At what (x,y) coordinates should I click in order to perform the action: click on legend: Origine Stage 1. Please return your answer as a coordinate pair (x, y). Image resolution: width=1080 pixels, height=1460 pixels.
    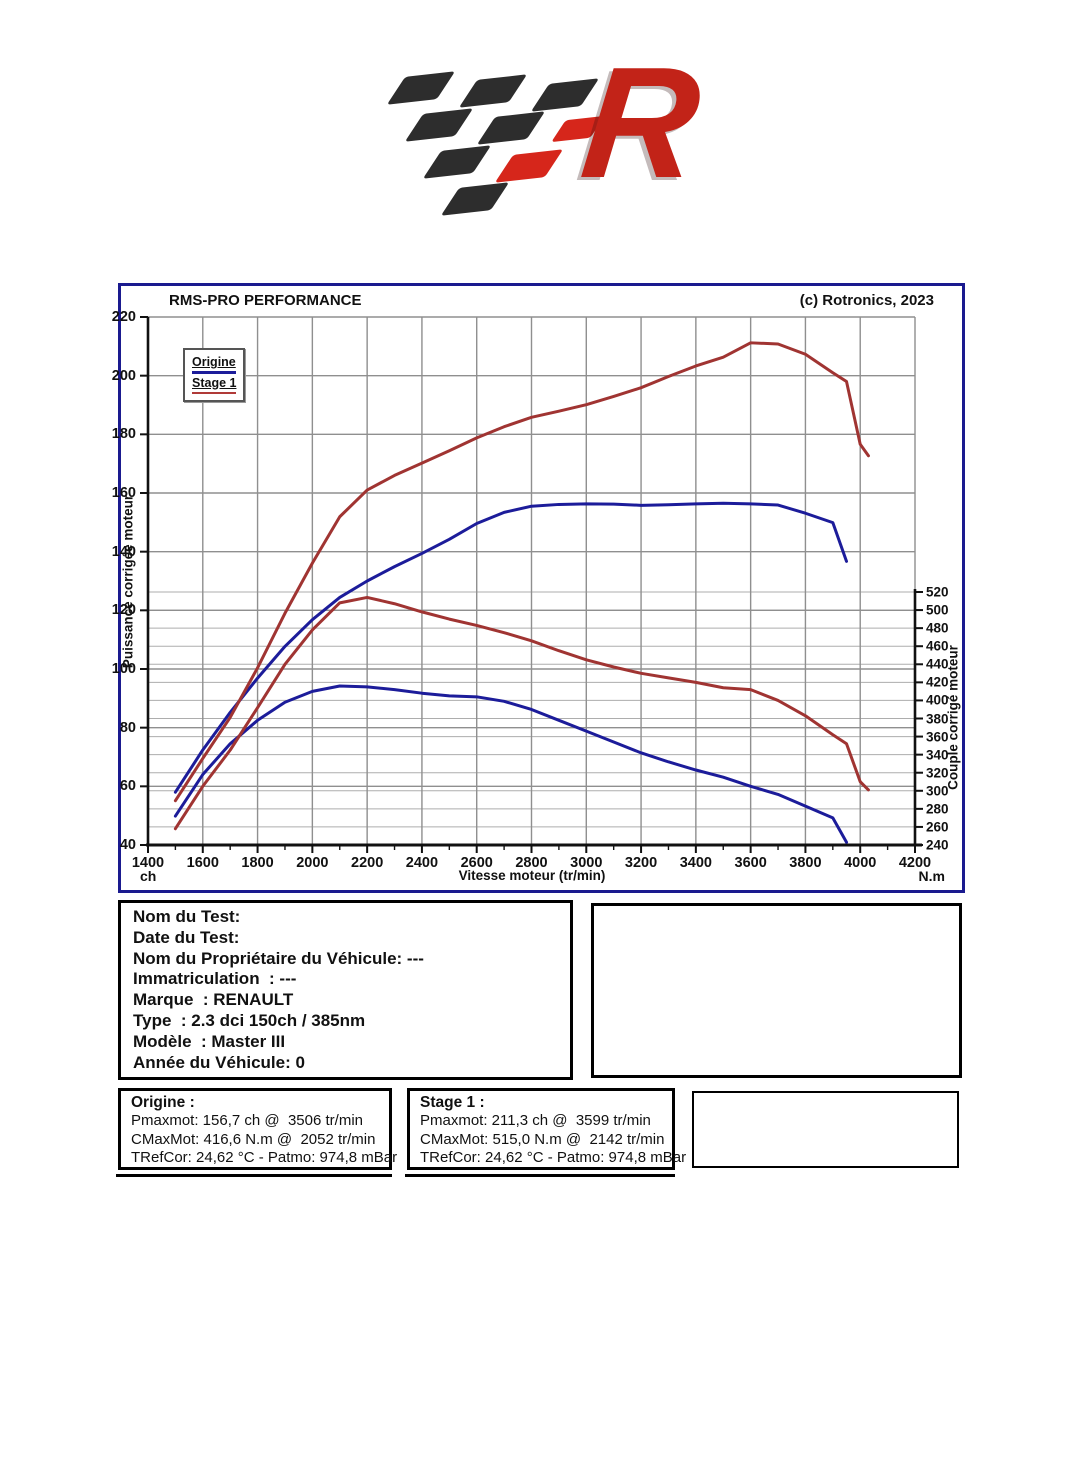
    Looking at the image, I should click on (214, 375).